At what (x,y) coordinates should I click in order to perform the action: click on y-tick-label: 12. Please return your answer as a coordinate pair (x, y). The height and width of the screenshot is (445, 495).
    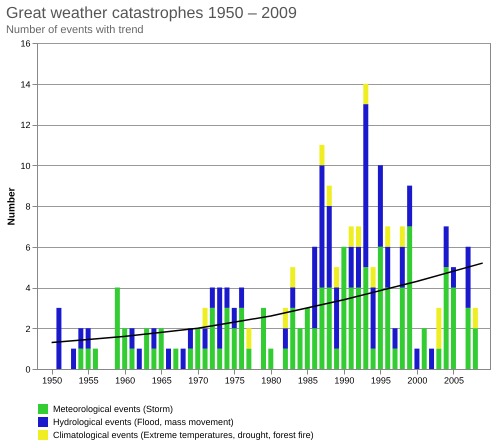
    Looking at the image, I should click on (25, 125).